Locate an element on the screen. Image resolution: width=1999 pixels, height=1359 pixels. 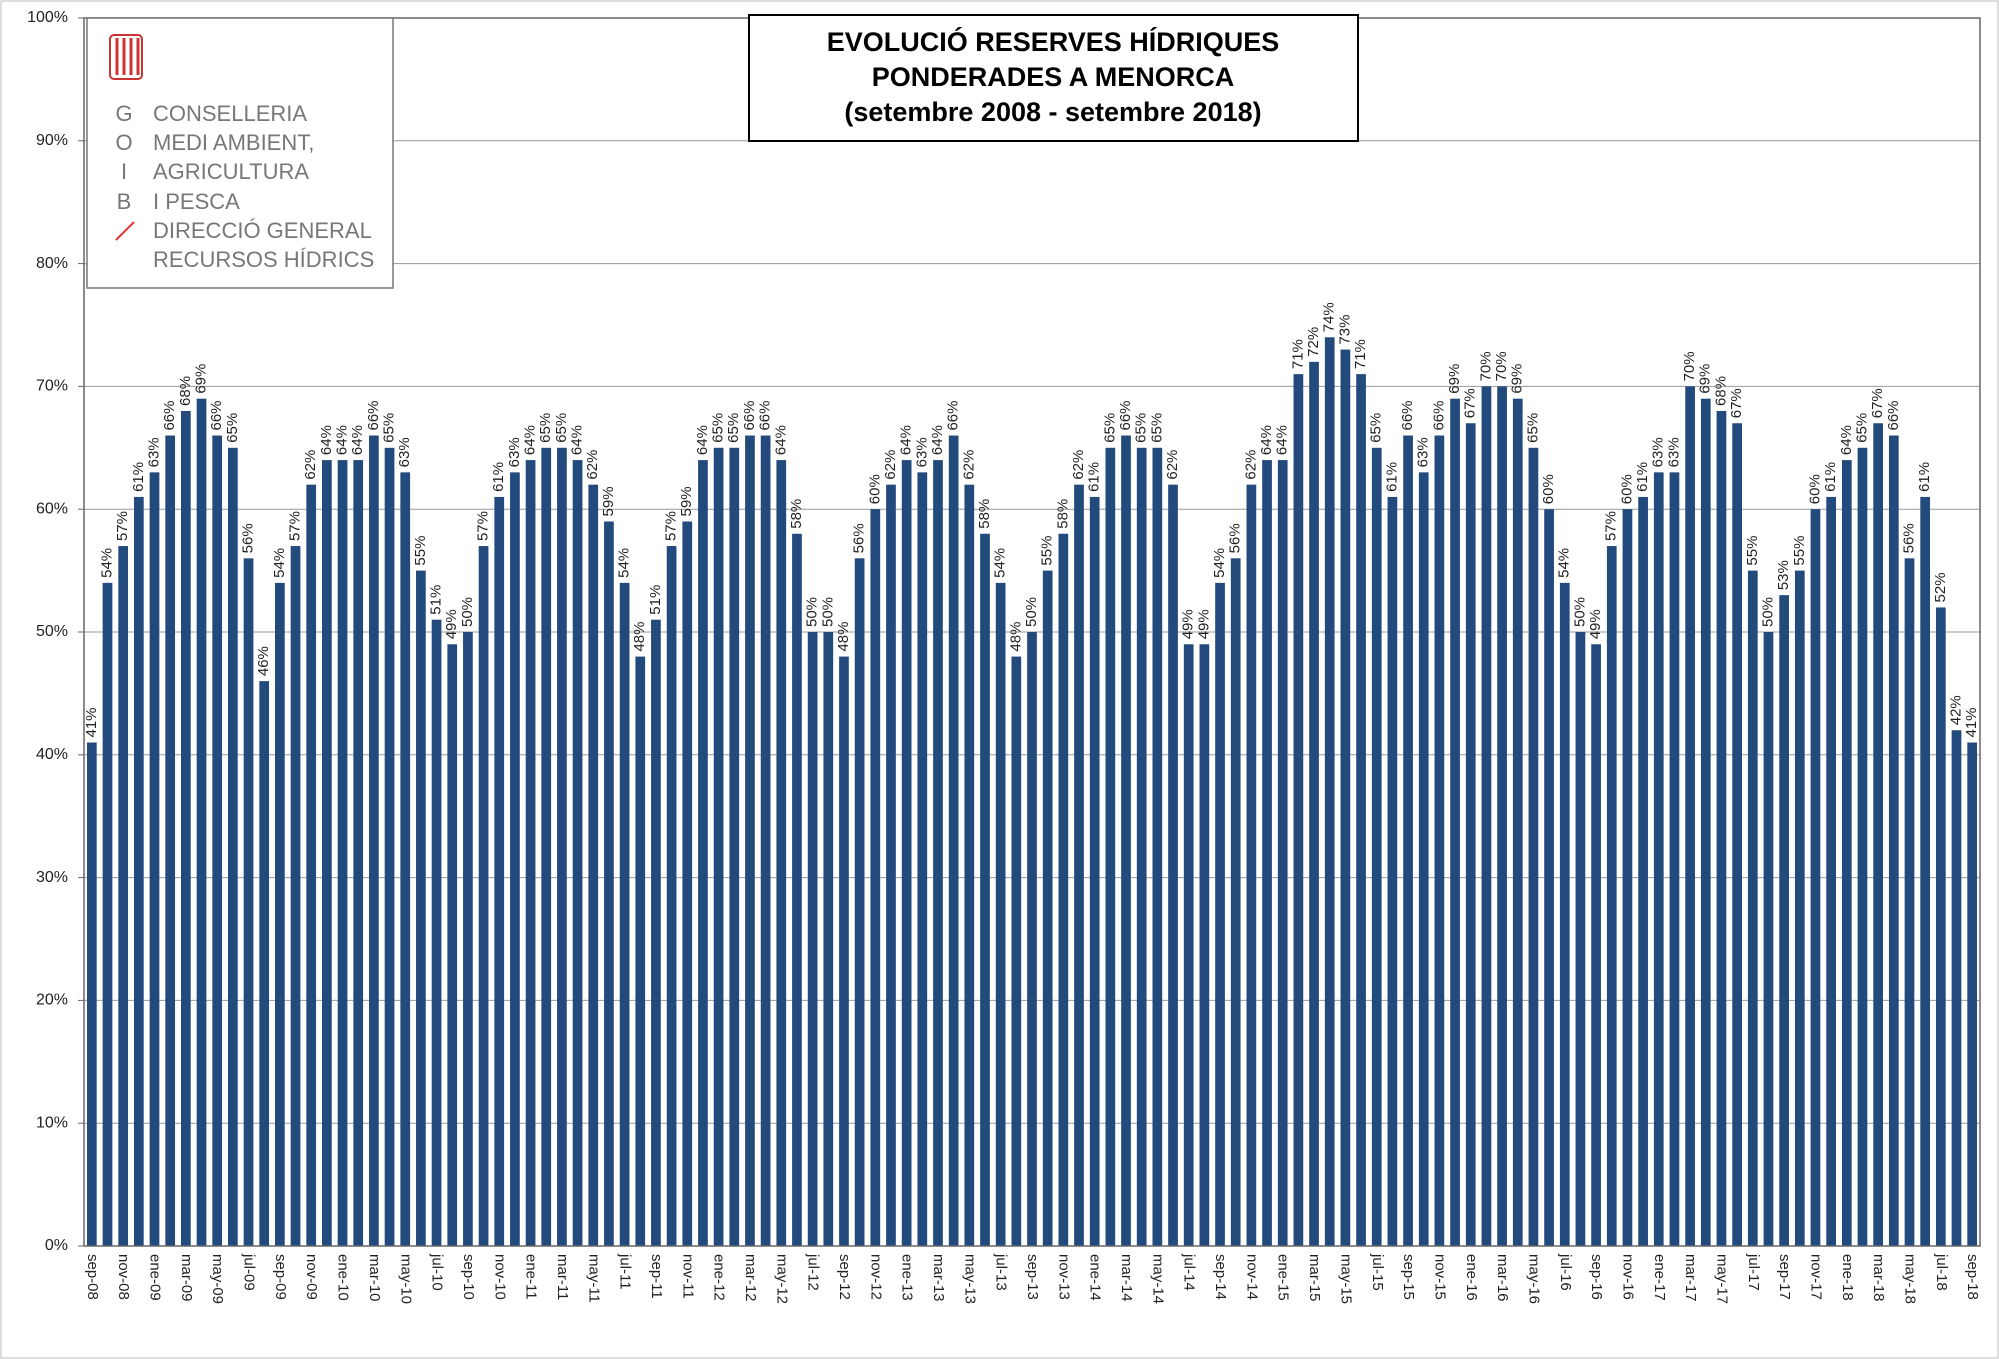
value-label: 46% is located at coordinates (263, 661).